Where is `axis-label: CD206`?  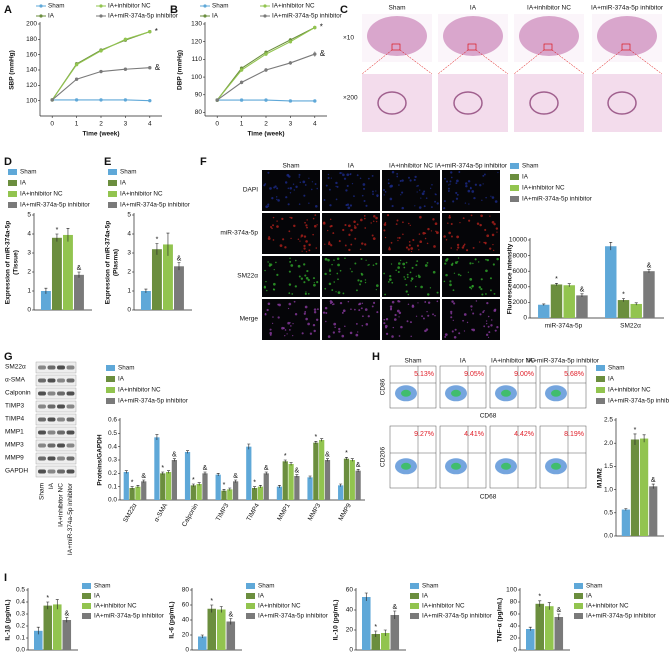 axis-label: CD206 is located at coordinates (383, 456).